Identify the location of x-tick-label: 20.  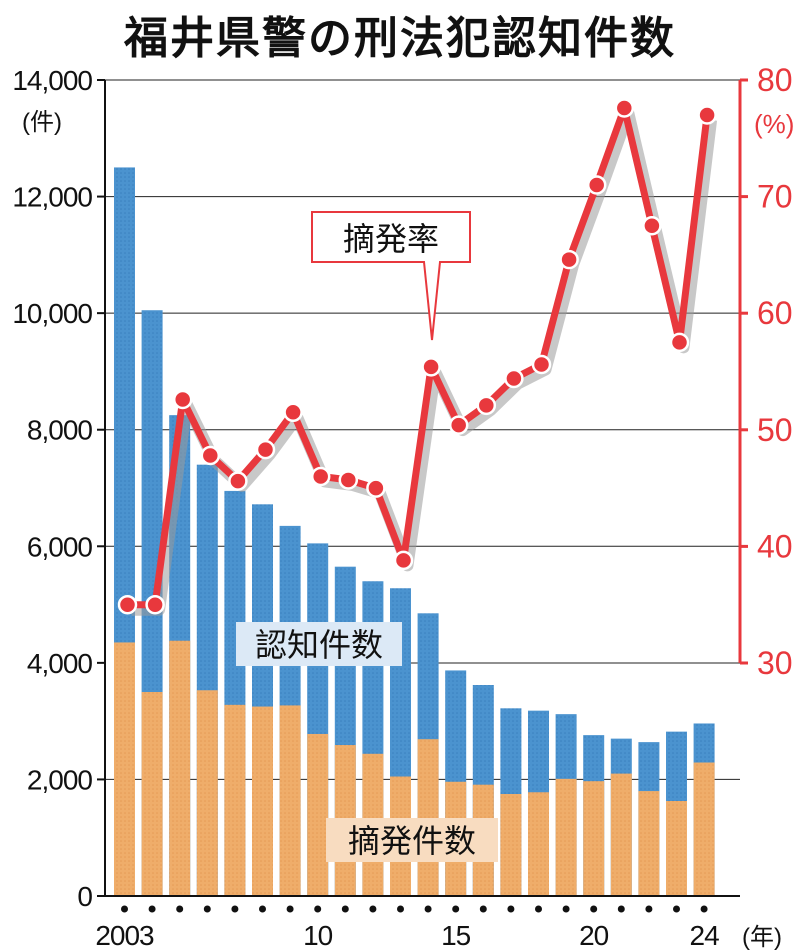
(594, 935).